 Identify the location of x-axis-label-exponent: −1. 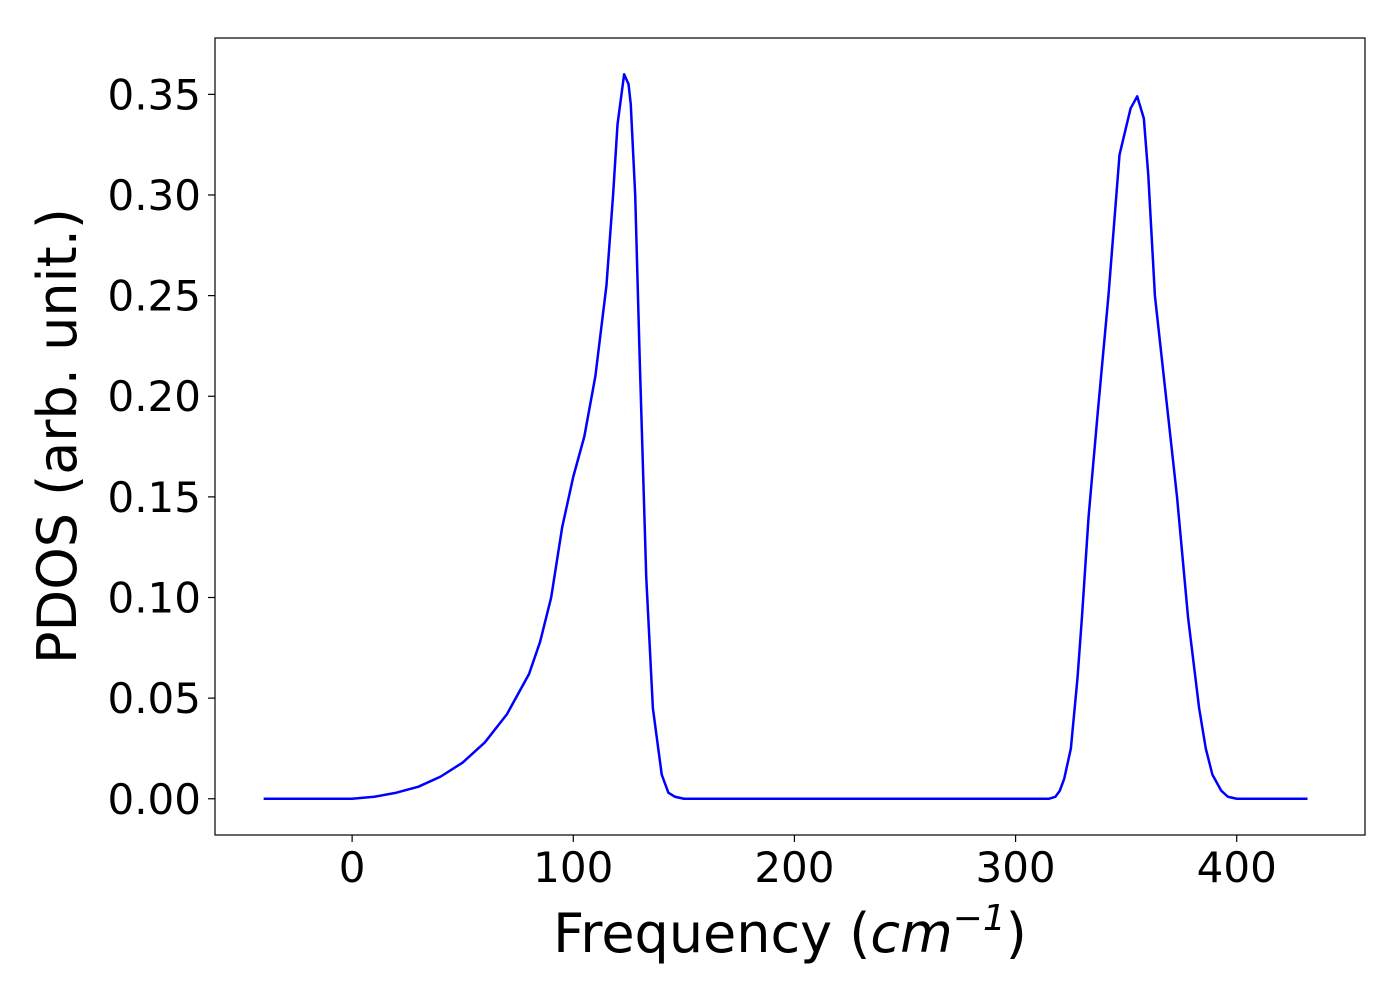
(979, 918).